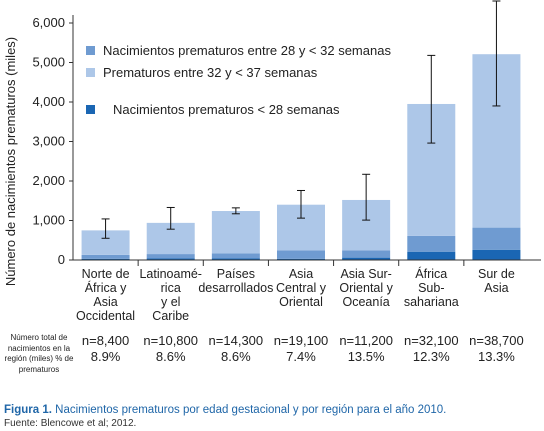 This screenshot has height=431, width=544. I want to click on y-tick-label: 1,000, so click(48, 220).